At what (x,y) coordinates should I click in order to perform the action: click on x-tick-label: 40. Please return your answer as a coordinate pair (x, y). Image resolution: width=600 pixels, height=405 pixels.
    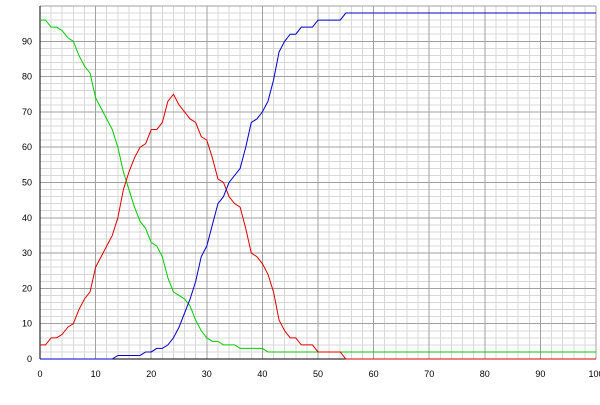
    Looking at the image, I should click on (262, 374).